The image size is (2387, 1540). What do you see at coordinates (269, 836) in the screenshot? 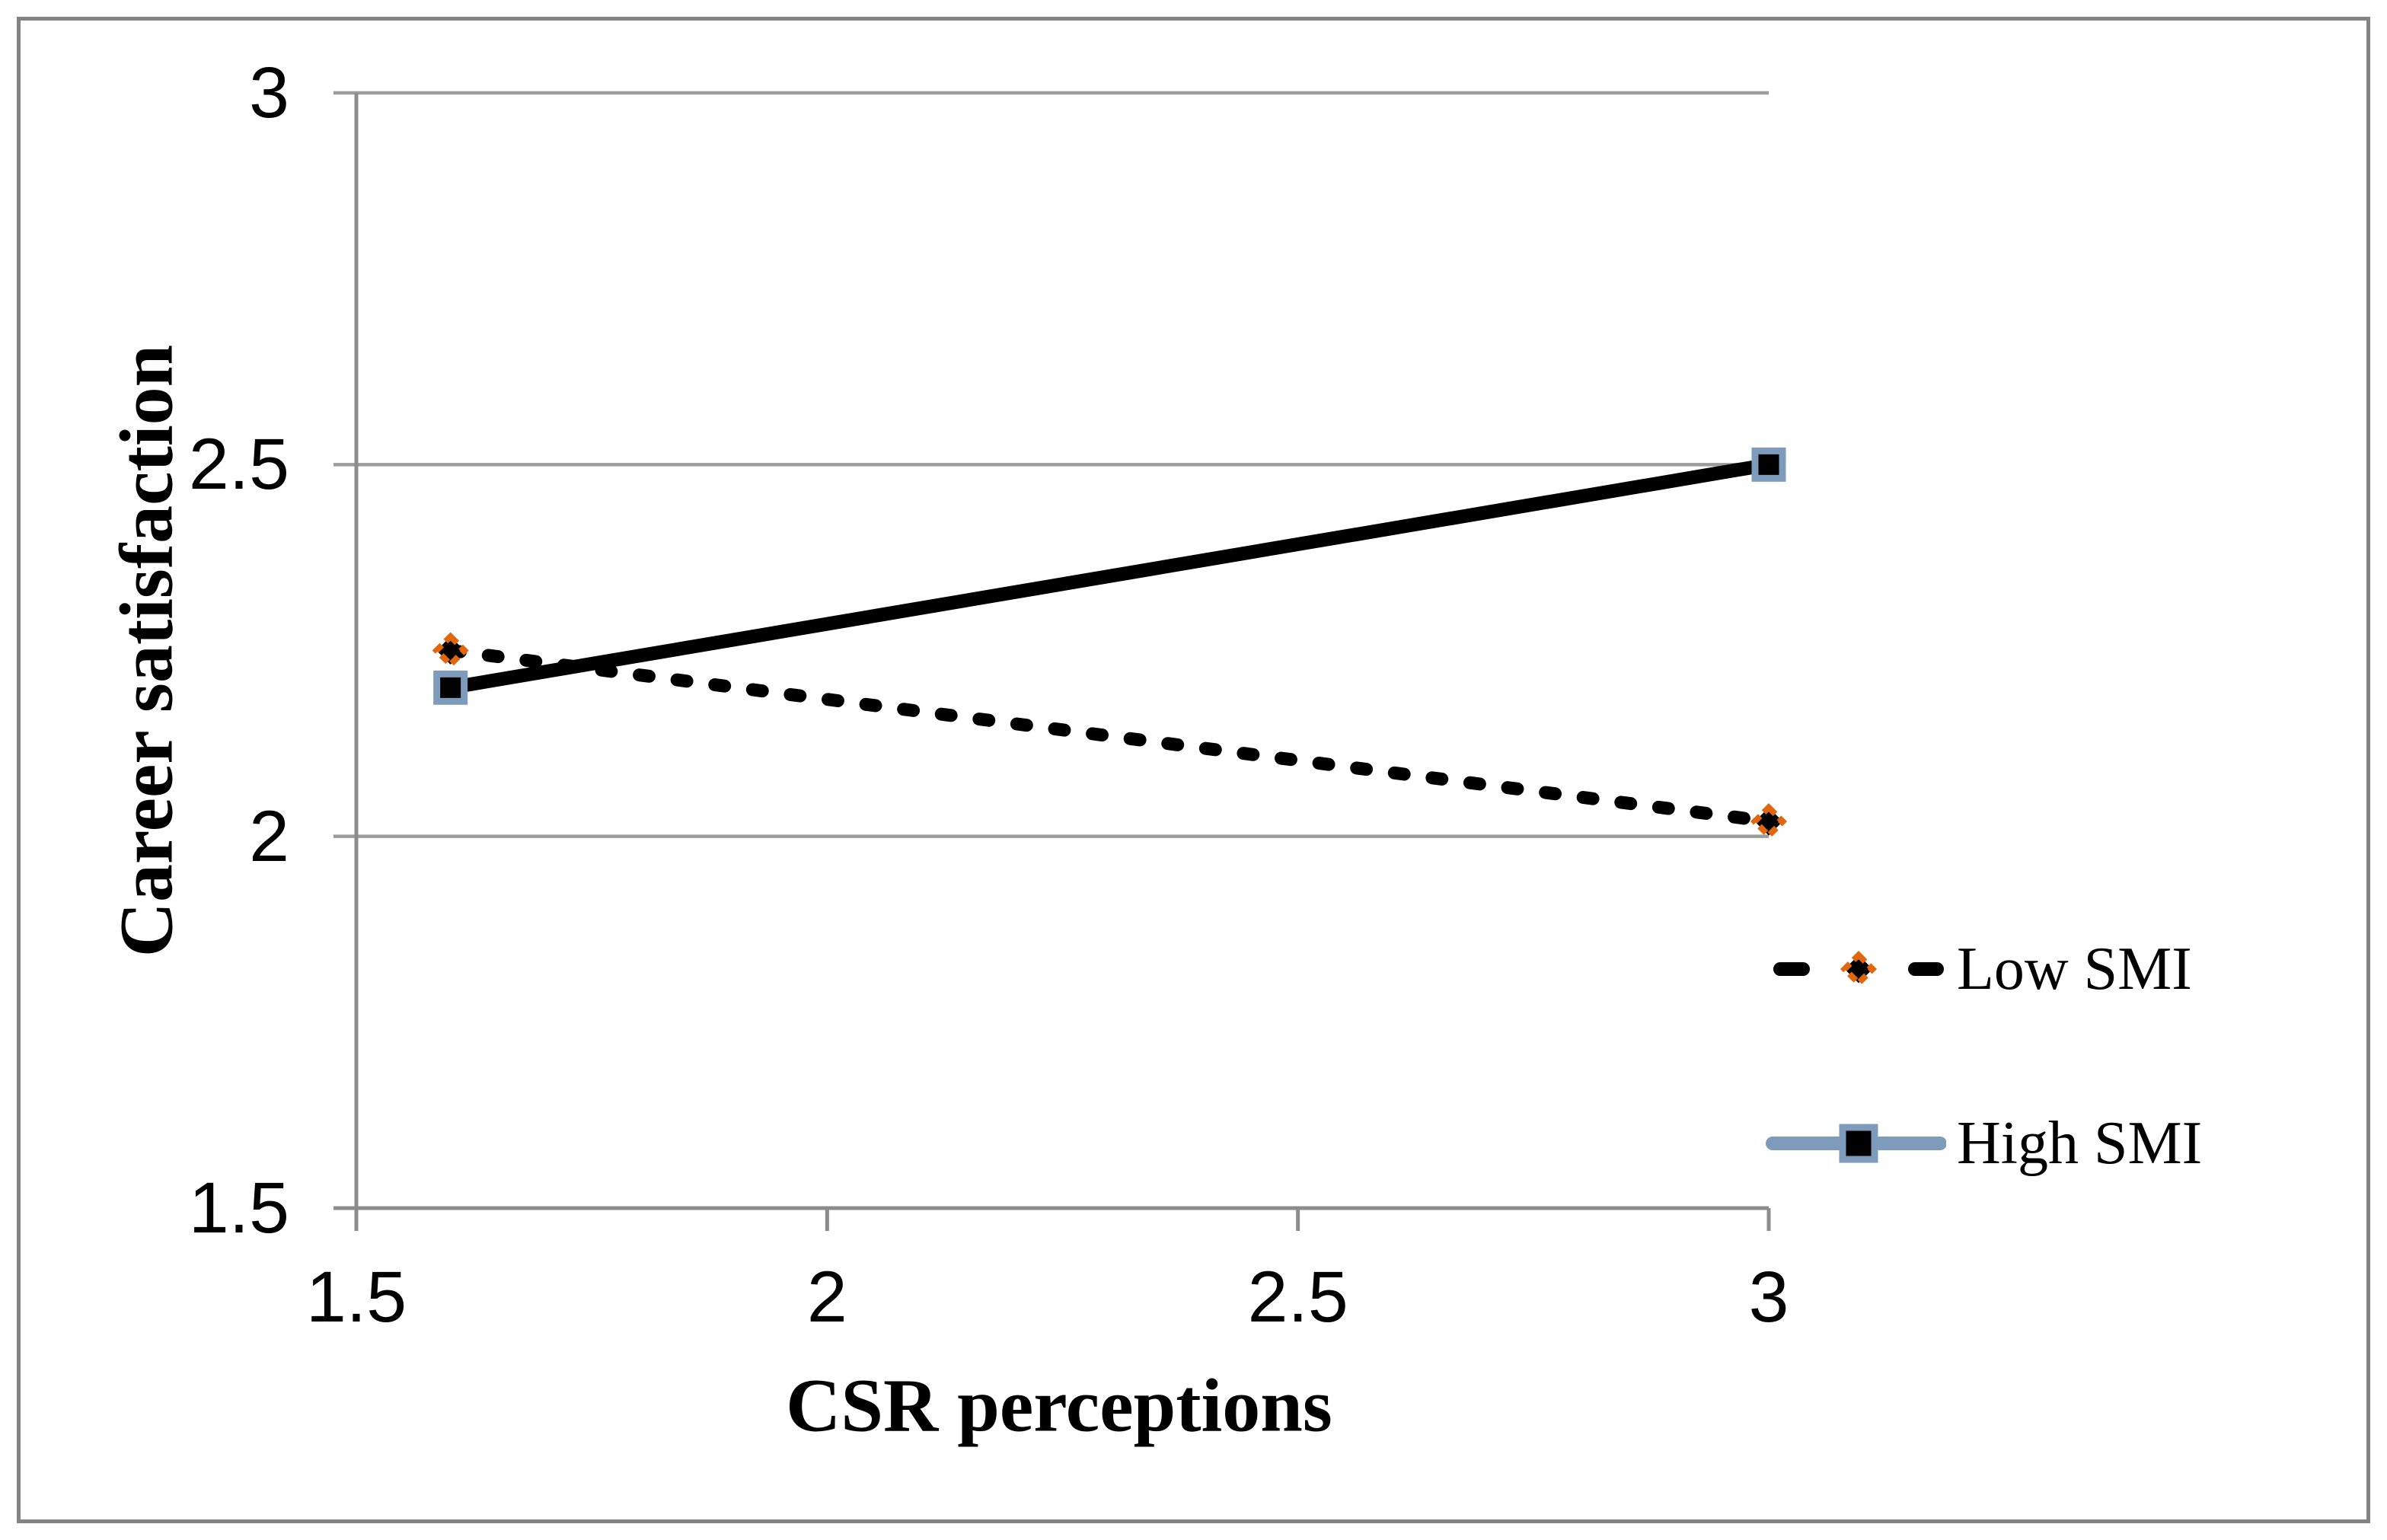
I see `y-tick-label: 2` at bounding box center [269, 836].